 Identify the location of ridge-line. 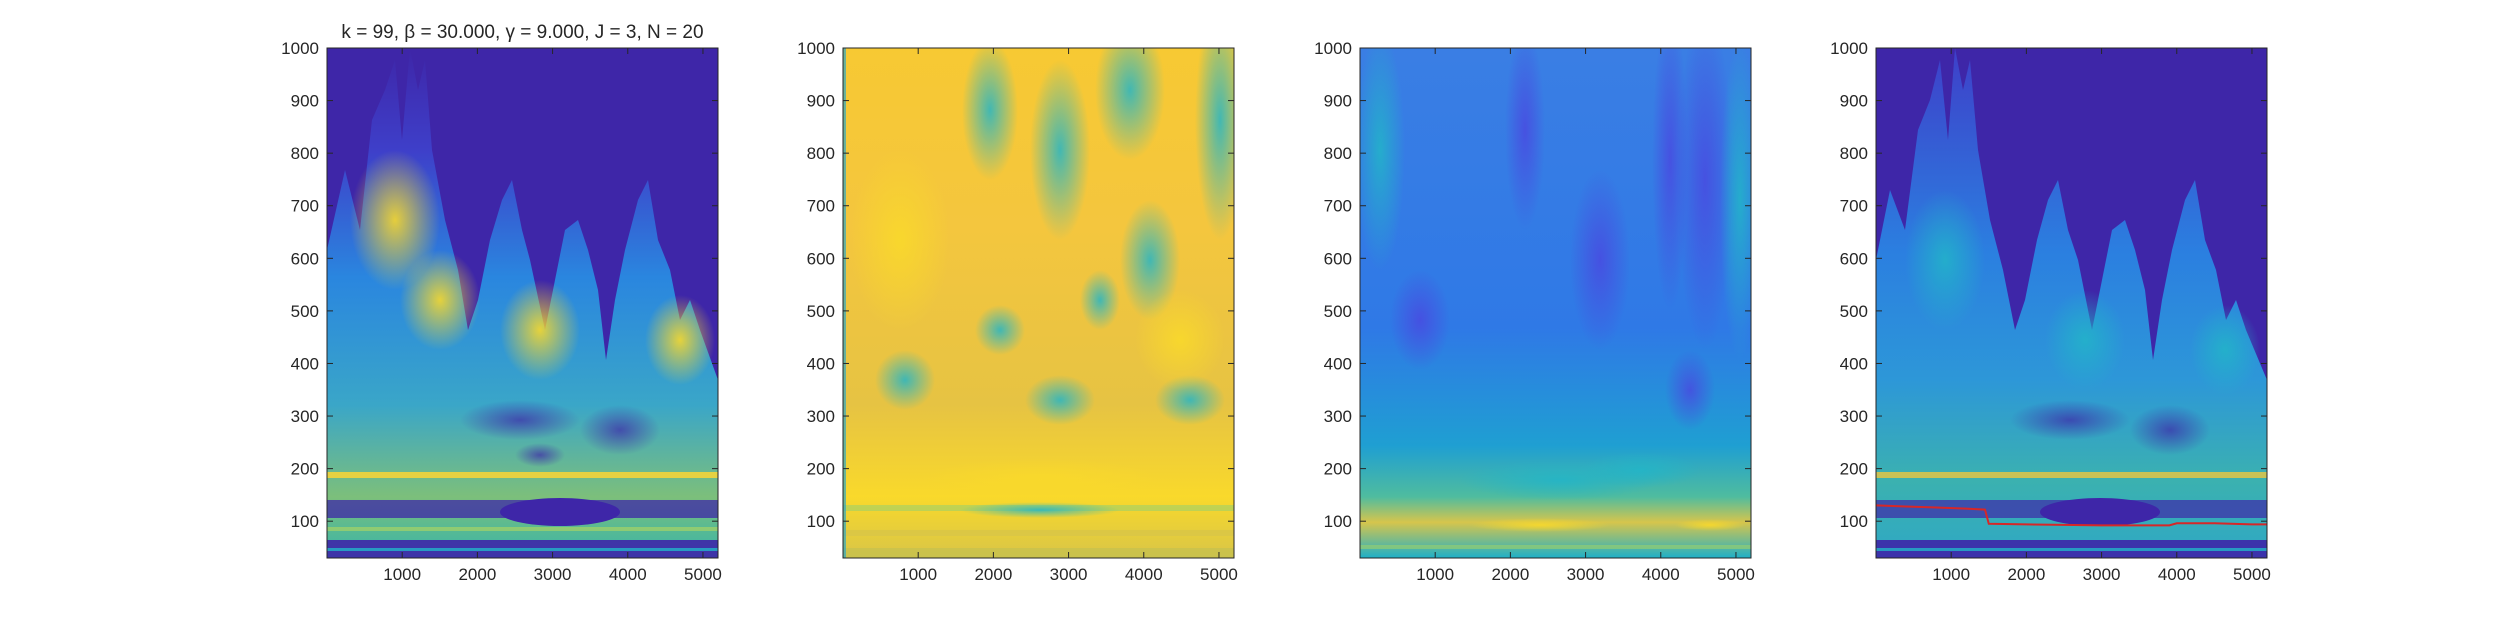
(2071, 515).